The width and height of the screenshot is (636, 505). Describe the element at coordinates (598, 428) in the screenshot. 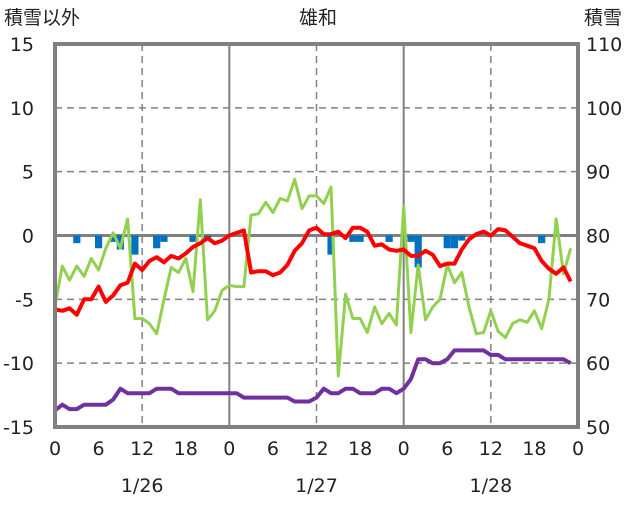

I see `right-tick-label: 50` at that location.